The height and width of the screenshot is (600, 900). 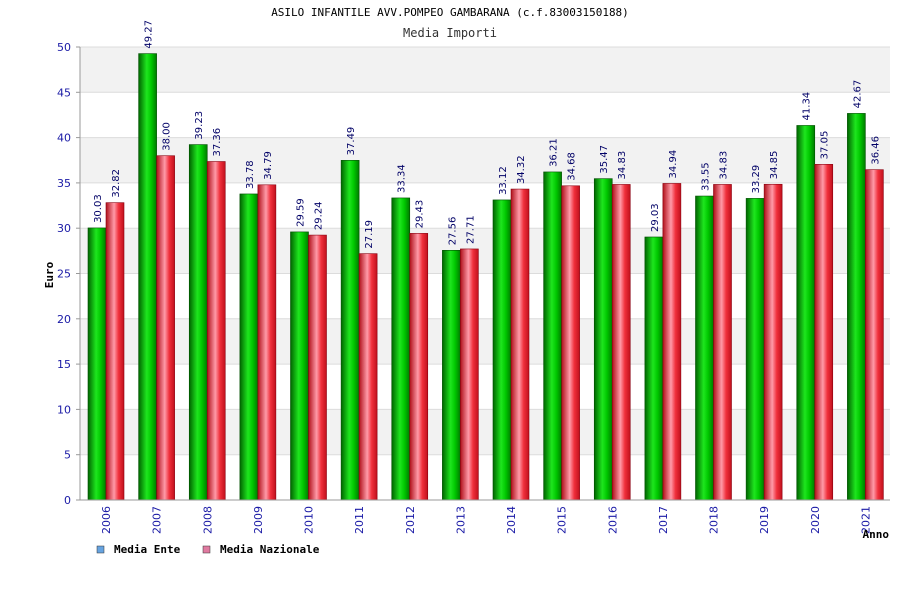 I want to click on bar-media-ente-2010, so click(x=299, y=366).